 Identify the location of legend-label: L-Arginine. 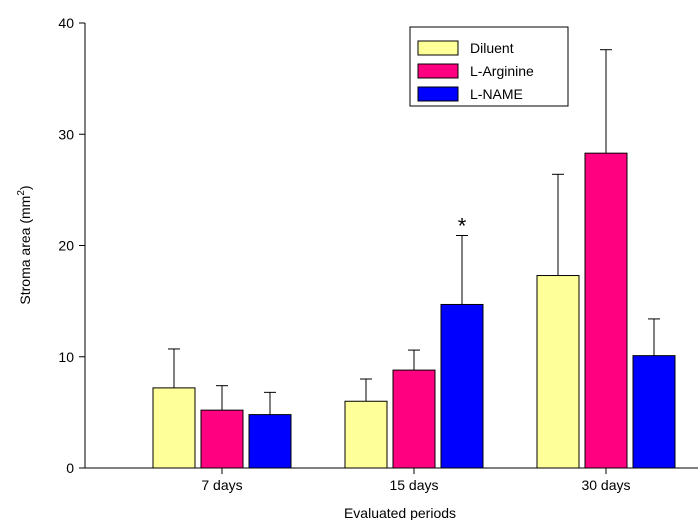
(502, 71).